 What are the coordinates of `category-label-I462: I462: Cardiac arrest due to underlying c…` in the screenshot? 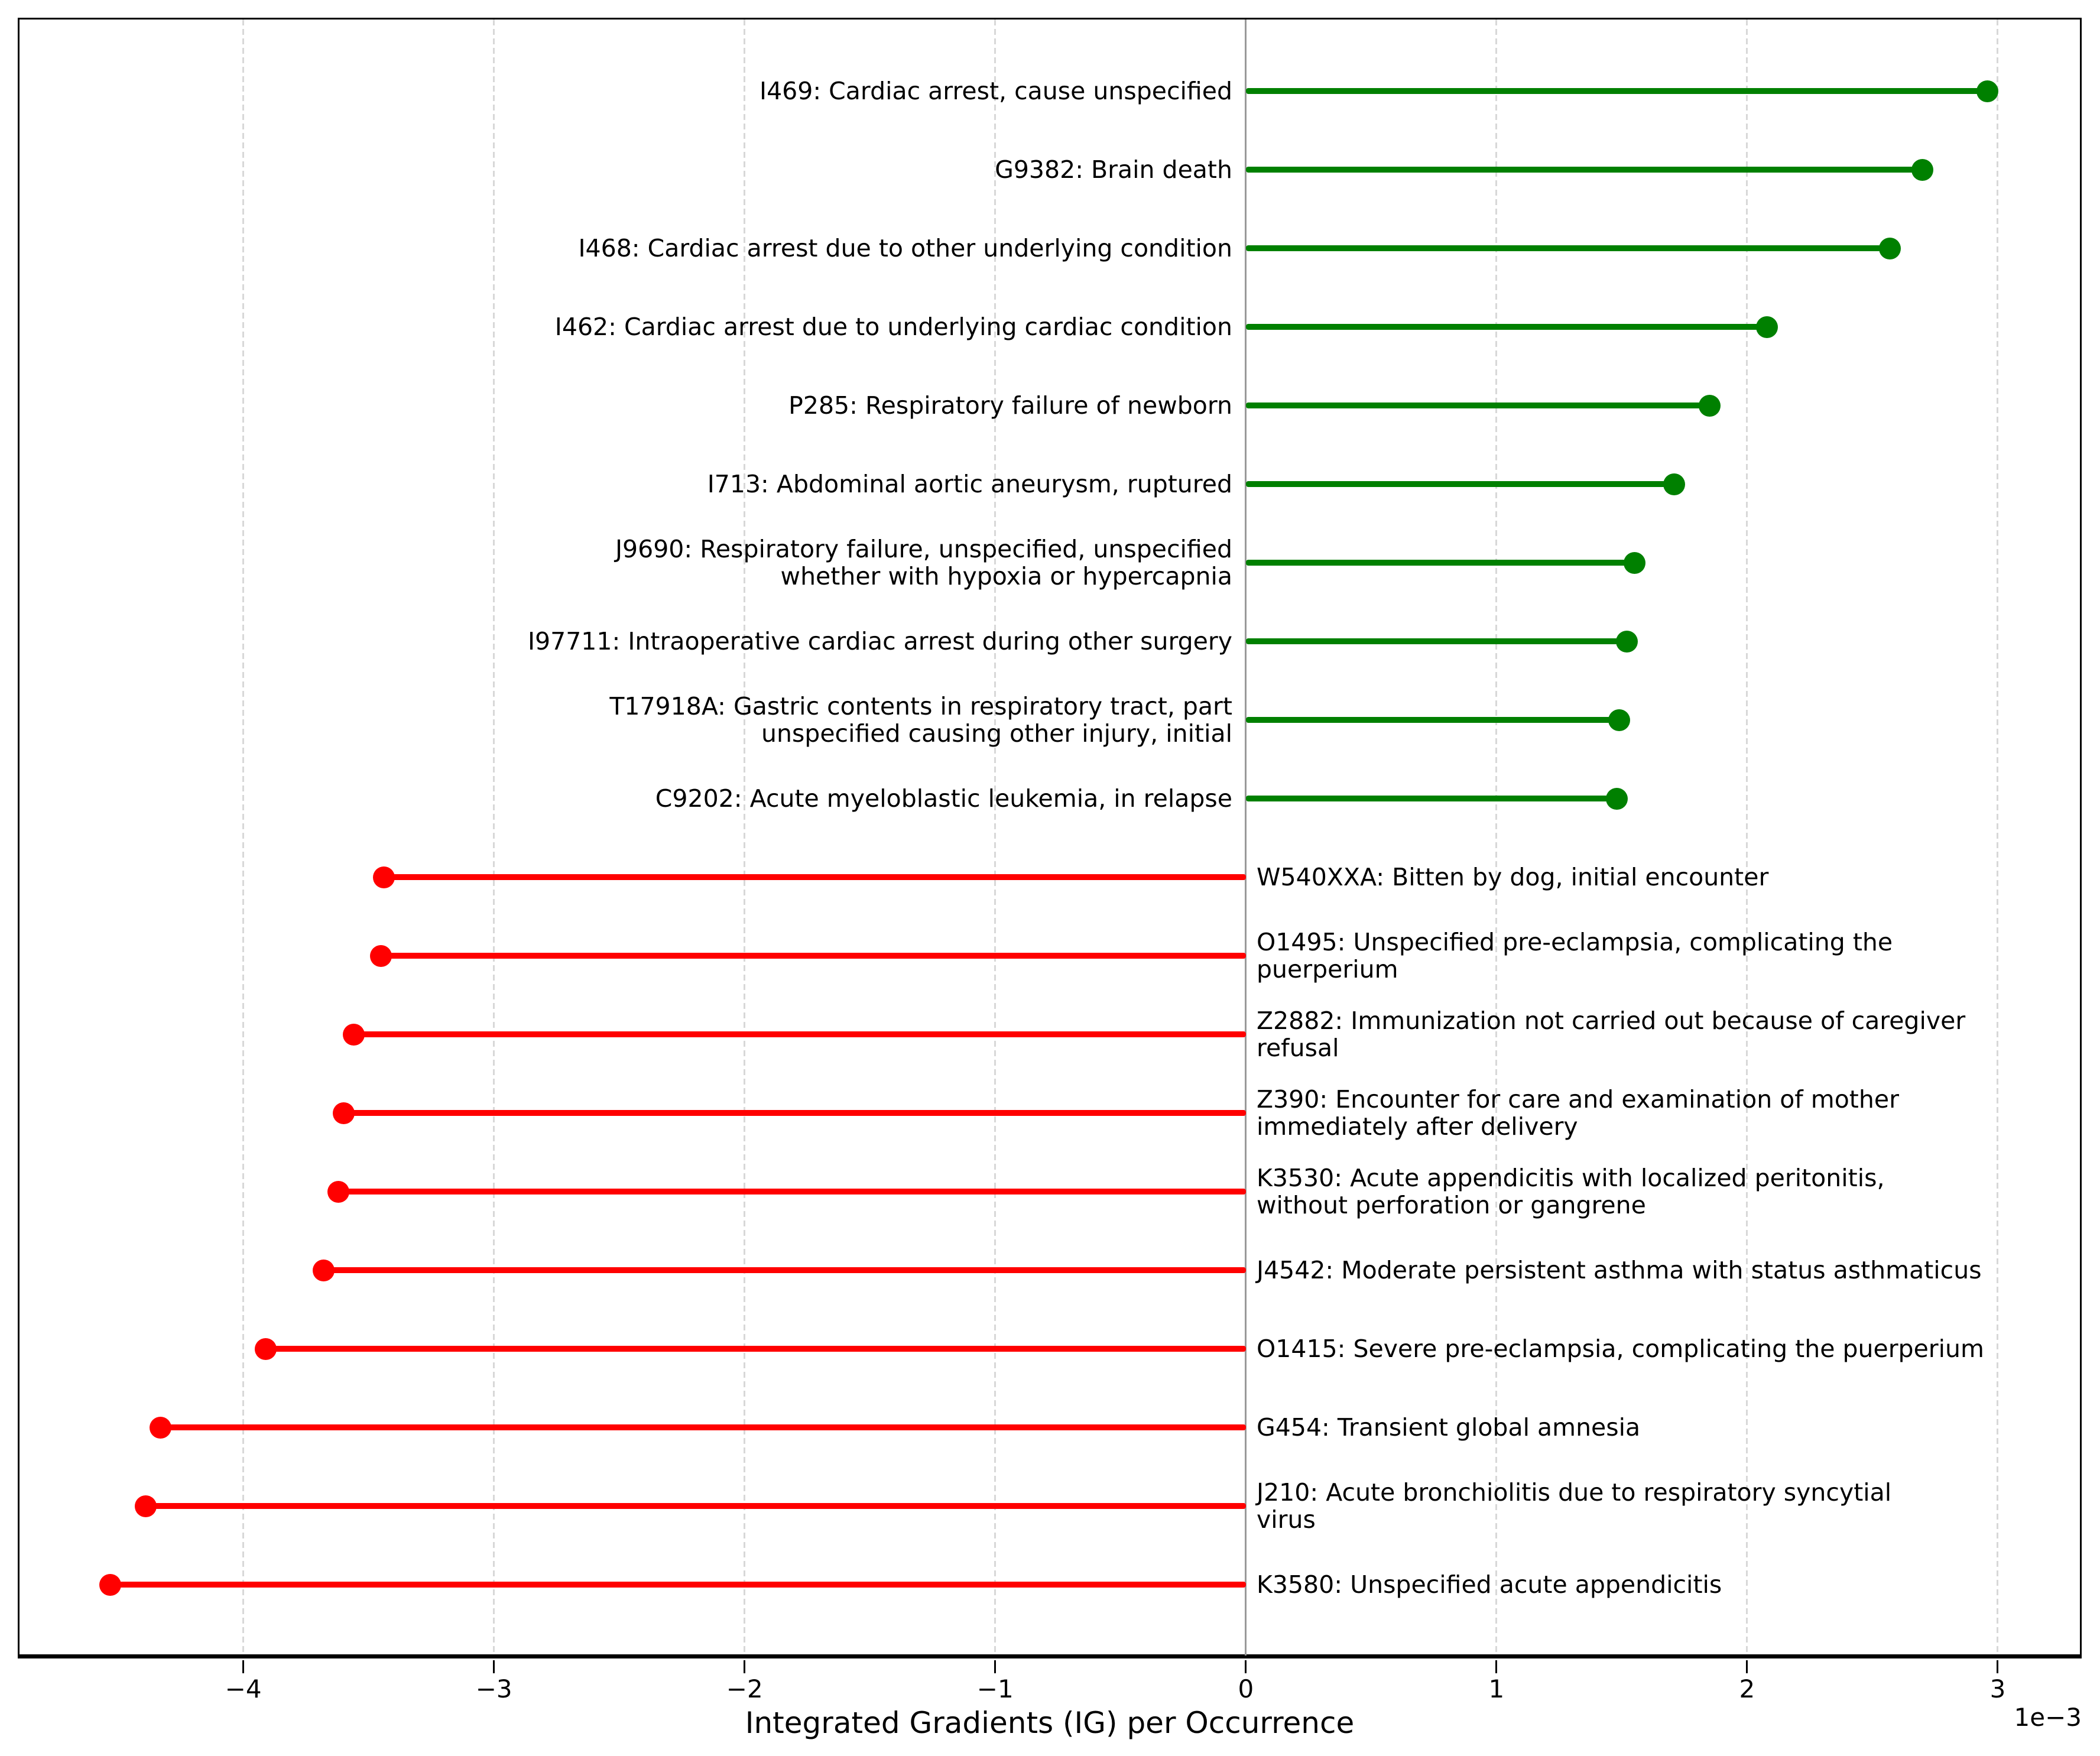 It's located at (893, 327).